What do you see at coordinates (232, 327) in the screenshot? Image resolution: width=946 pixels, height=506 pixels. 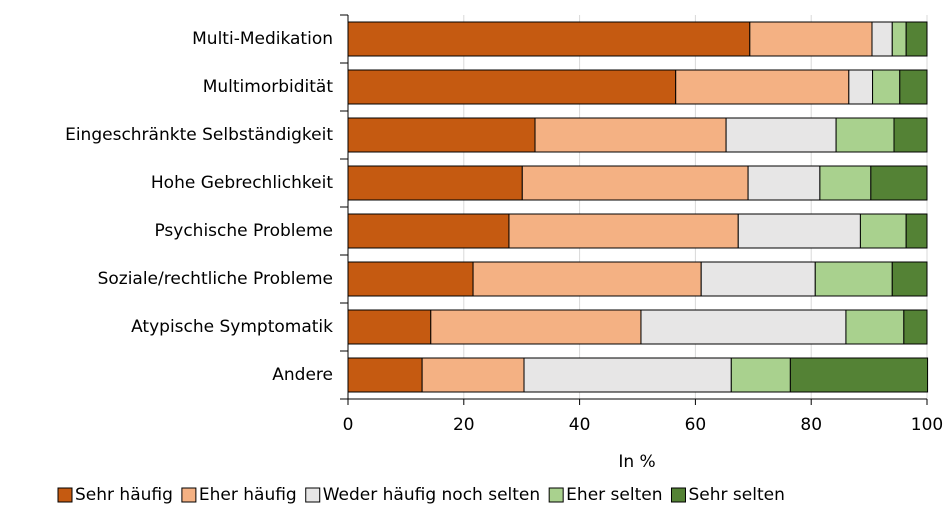 I see `y-tick-label: Atypische Symptomatik` at bounding box center [232, 327].